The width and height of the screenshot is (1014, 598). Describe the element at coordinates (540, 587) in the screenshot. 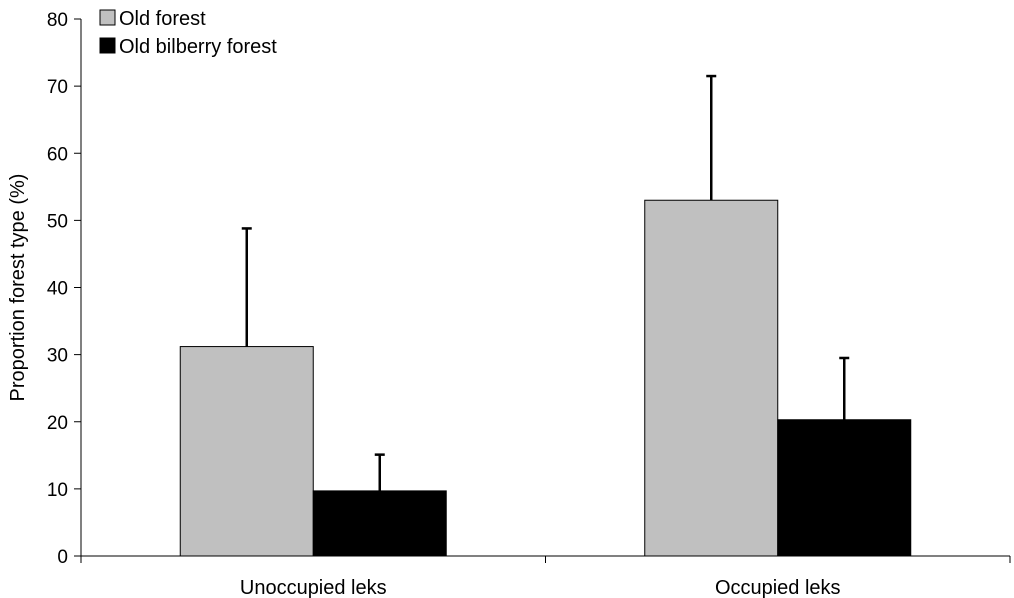

I see `category-labels: Unoccupied leks Occupied leks` at that location.